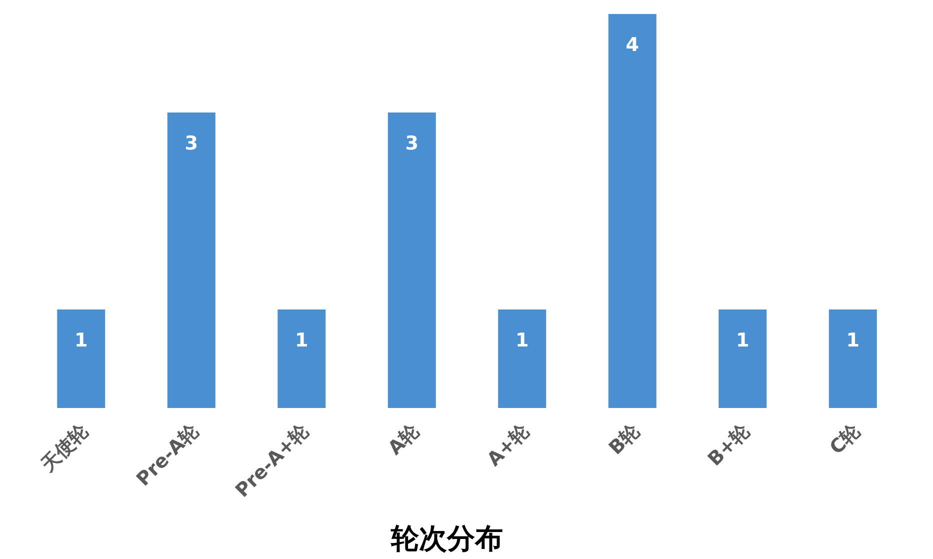  I want to click on x-tick-label: C轮, so click(846, 439).